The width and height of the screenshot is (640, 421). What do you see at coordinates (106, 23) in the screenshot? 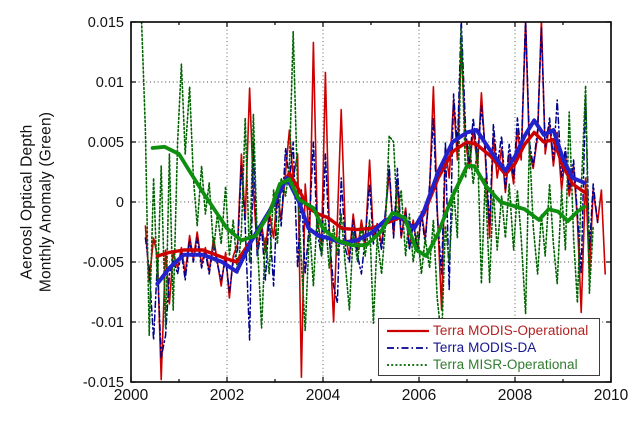
I see `y-tick-label: 0.015` at bounding box center [106, 23].